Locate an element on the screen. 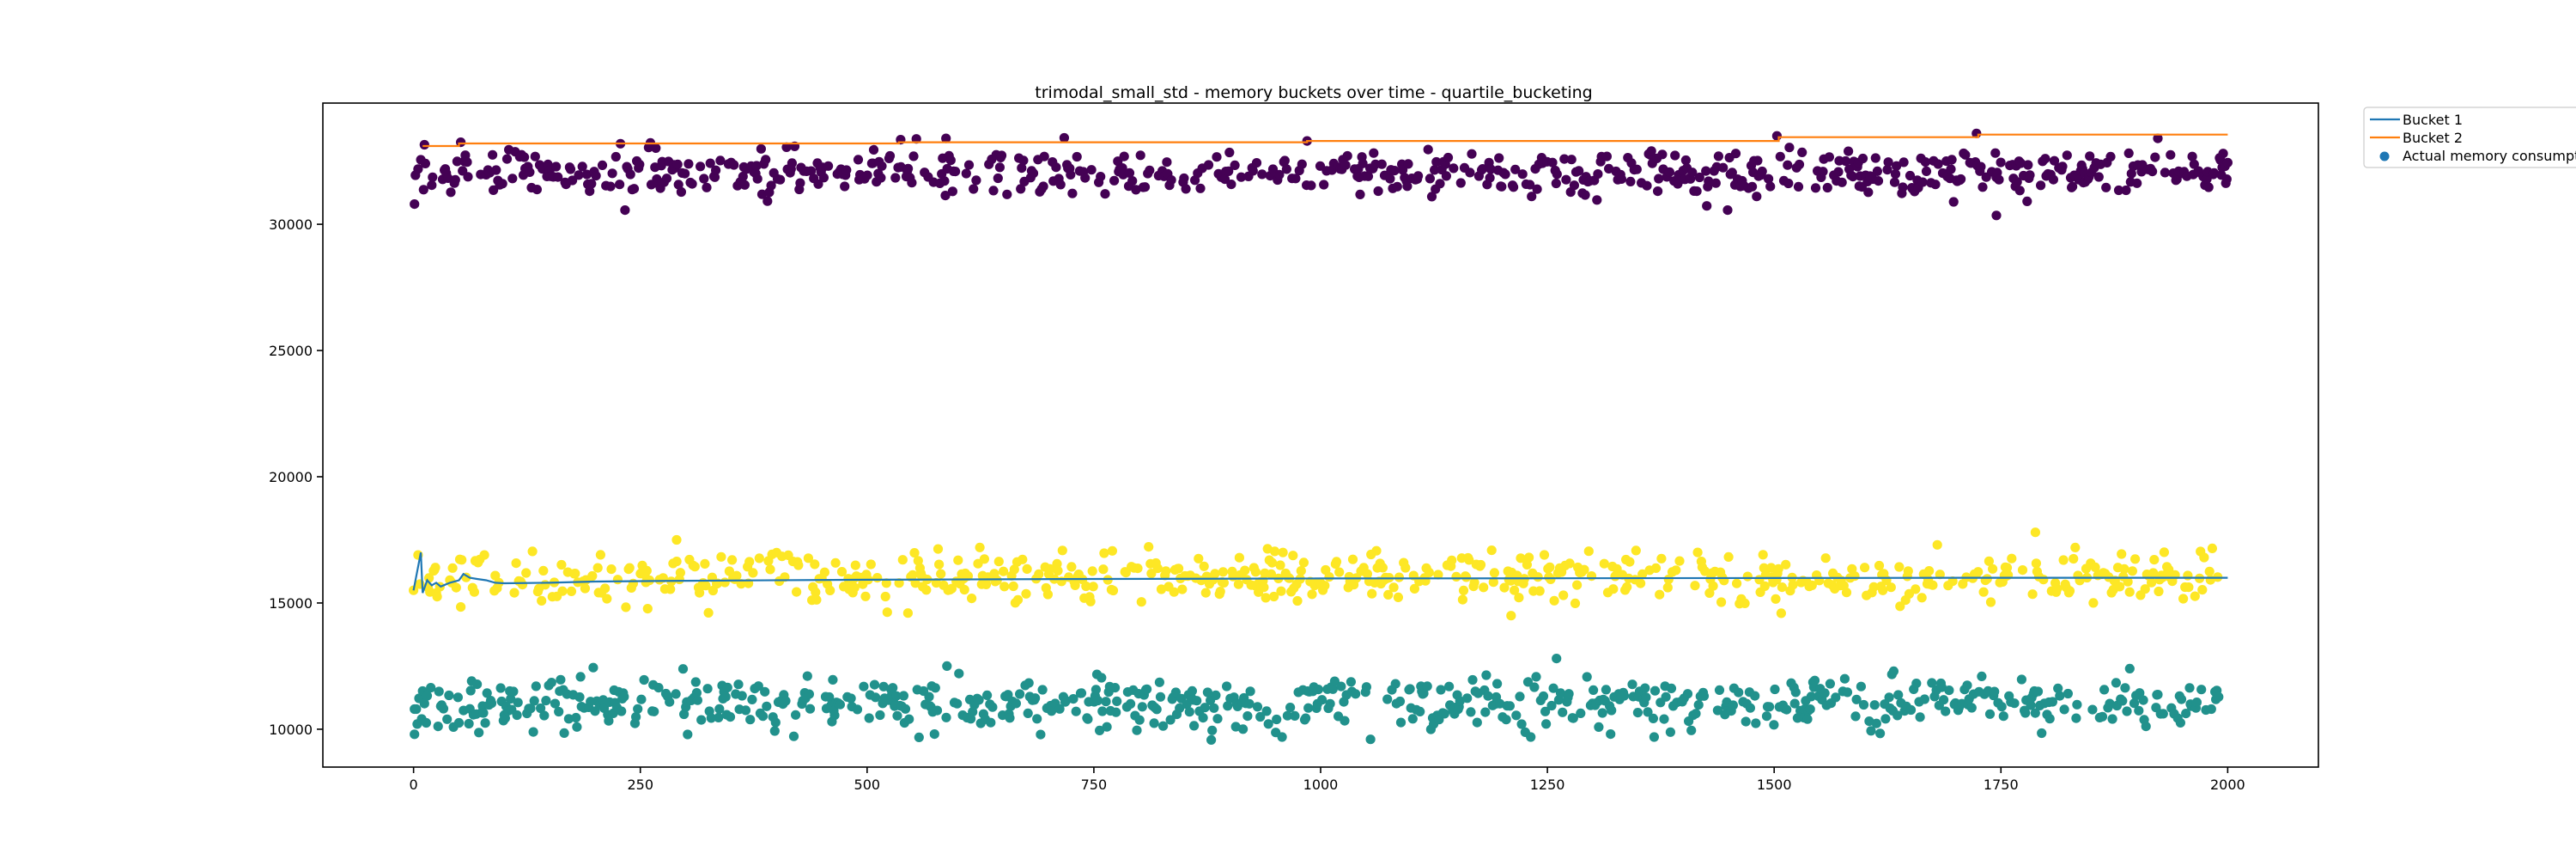  legend-label-bucket-2: Bucket 2 is located at coordinates (2433, 138).